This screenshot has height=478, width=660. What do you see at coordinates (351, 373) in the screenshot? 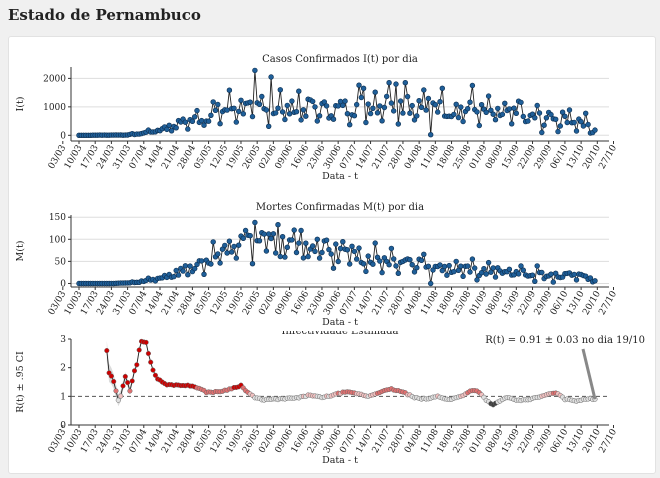
I see `rt-line` at bounding box center [351, 373].